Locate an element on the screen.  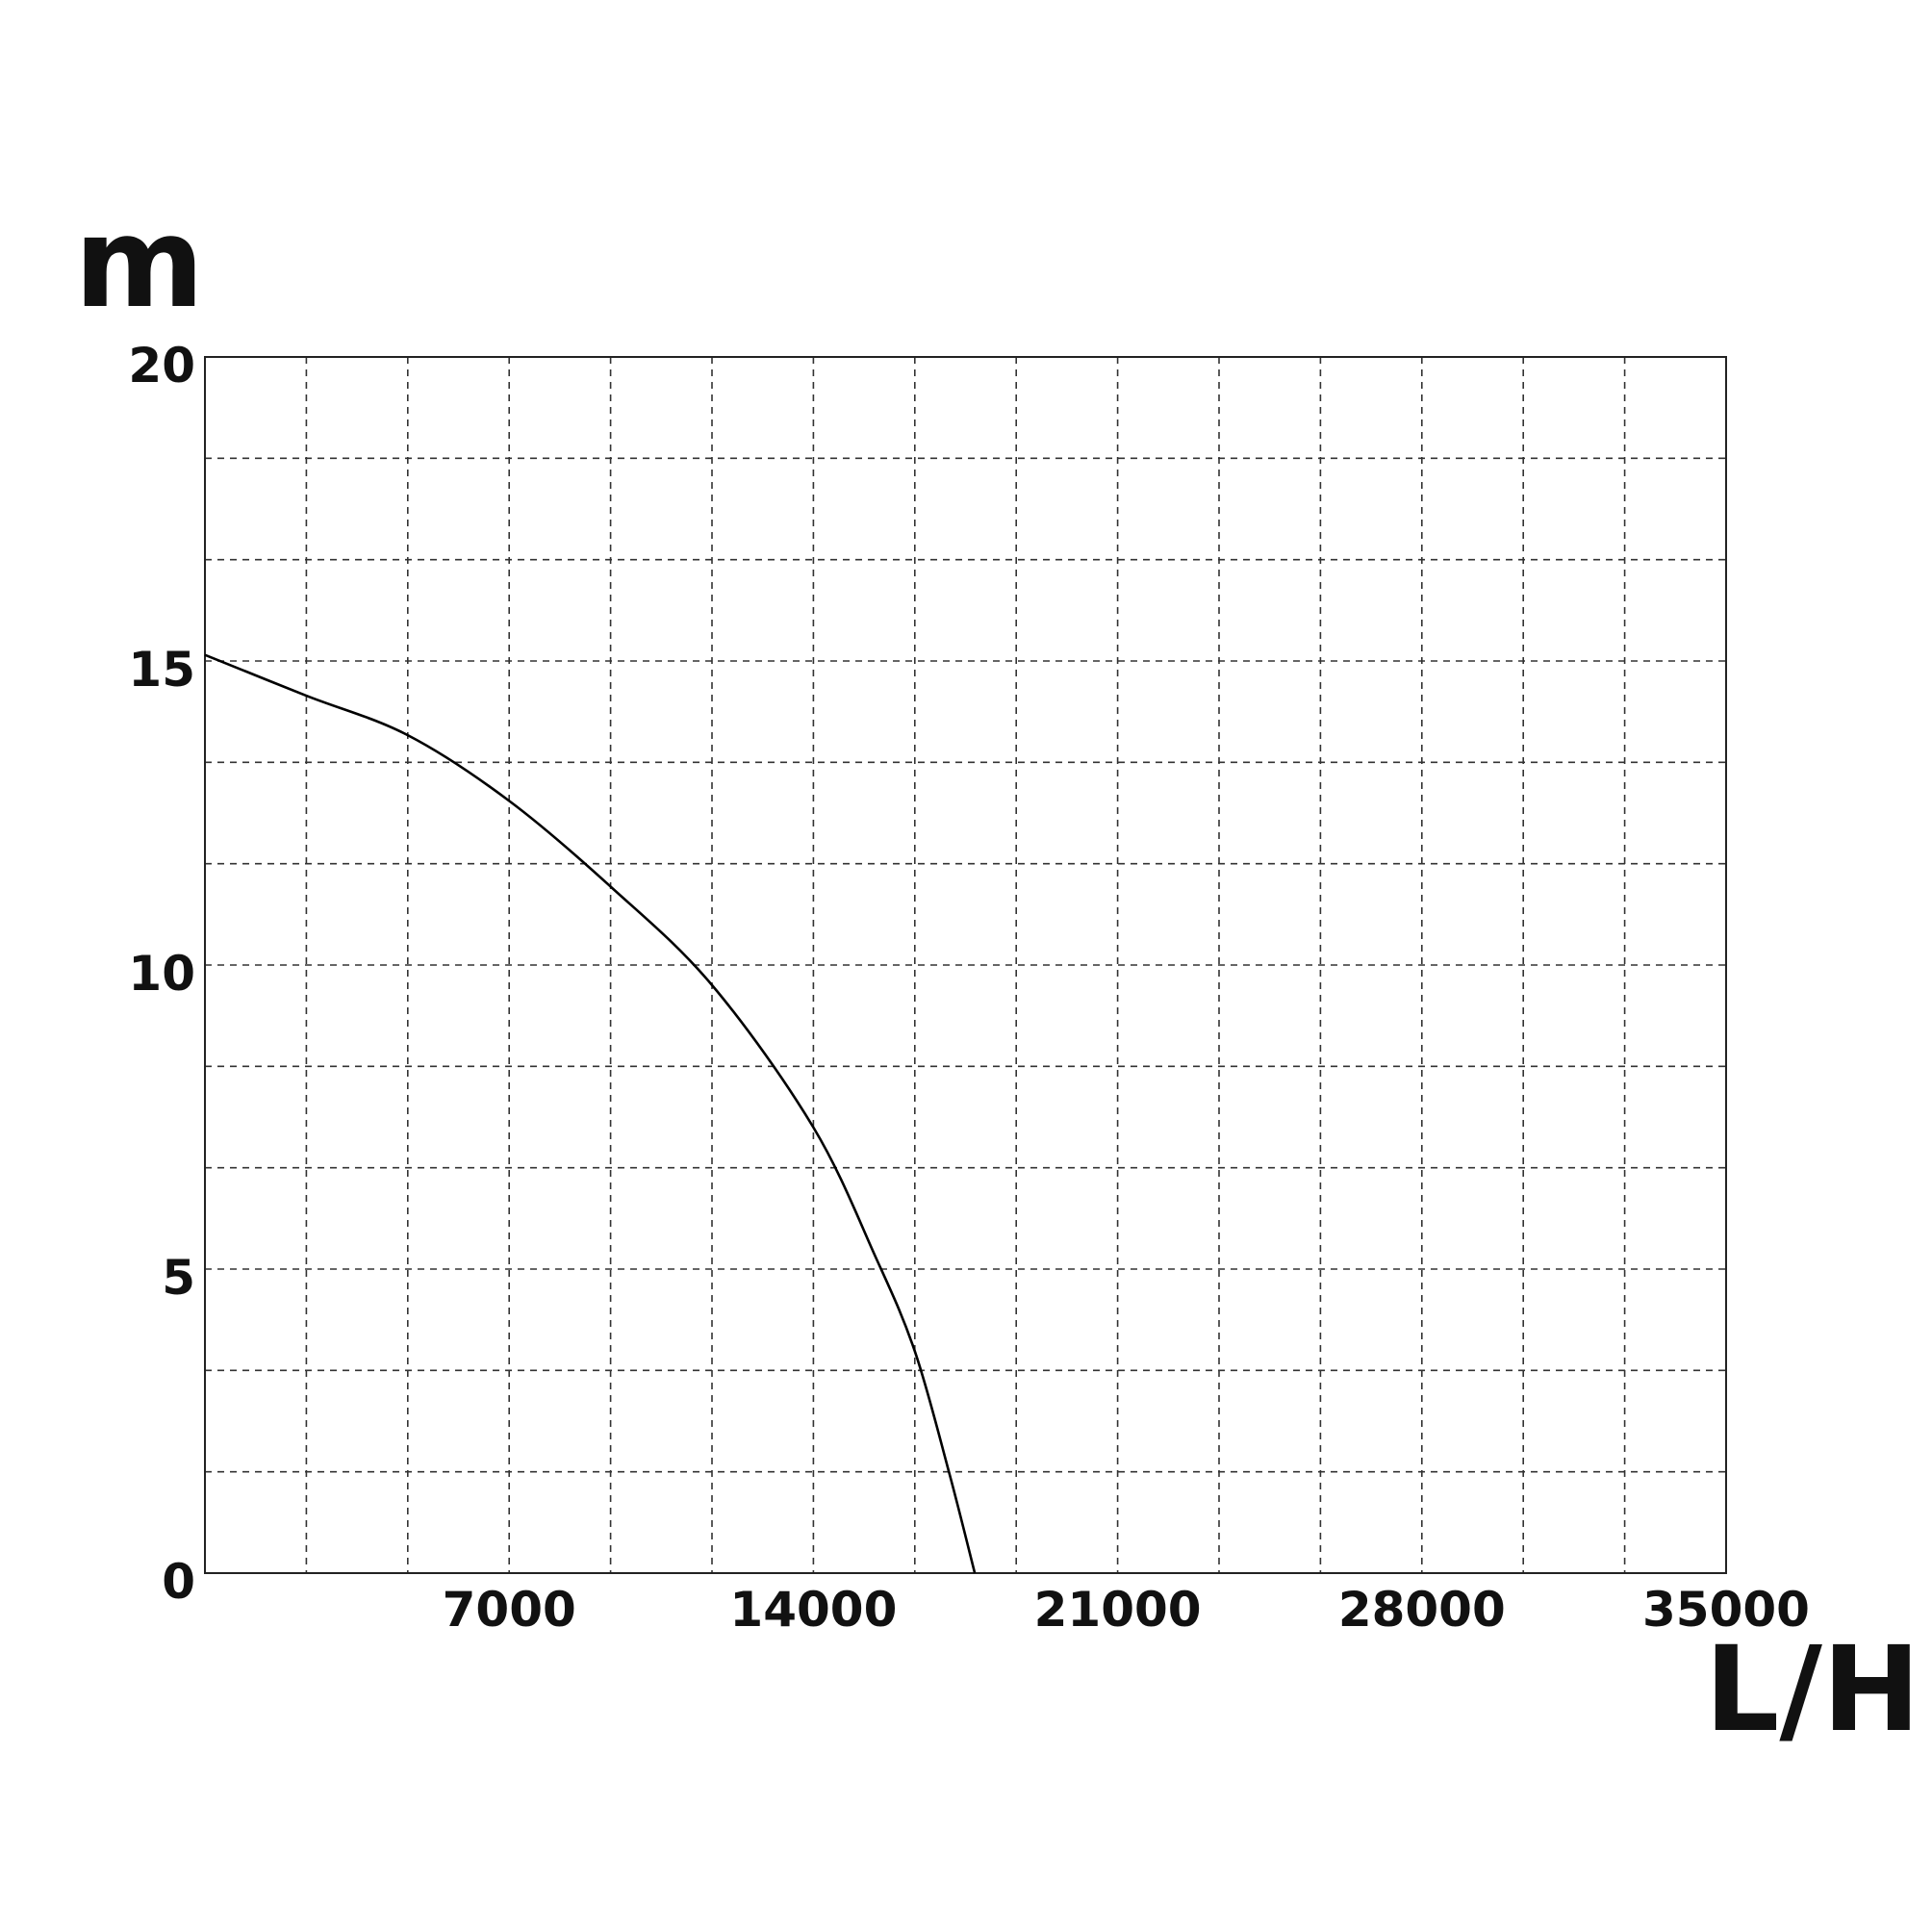
x-tick-label: 35000 is located at coordinates (1726, 1610).